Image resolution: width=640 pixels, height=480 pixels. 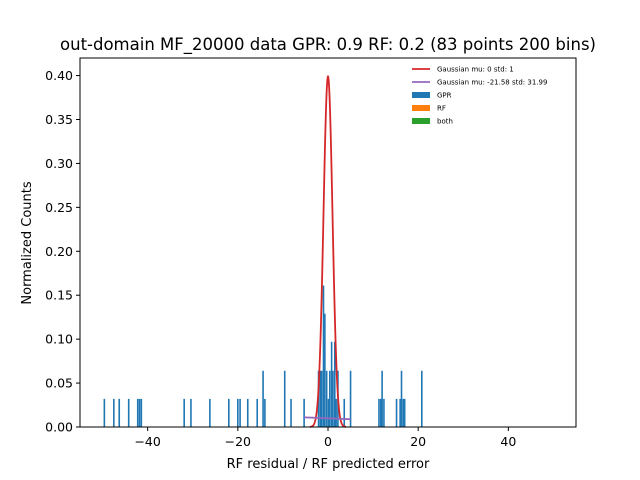 What do you see at coordinates (328, 464) in the screenshot?
I see `x-axis-label: RF residual / RF predicted error` at bounding box center [328, 464].